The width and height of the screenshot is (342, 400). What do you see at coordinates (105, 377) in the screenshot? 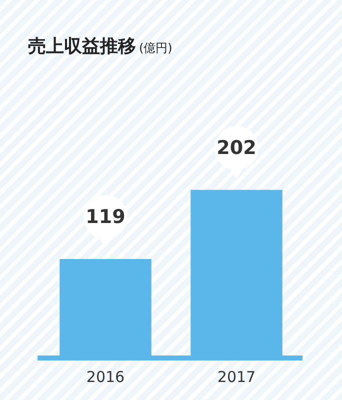
I see `x-tick-label: 2016` at bounding box center [105, 377].